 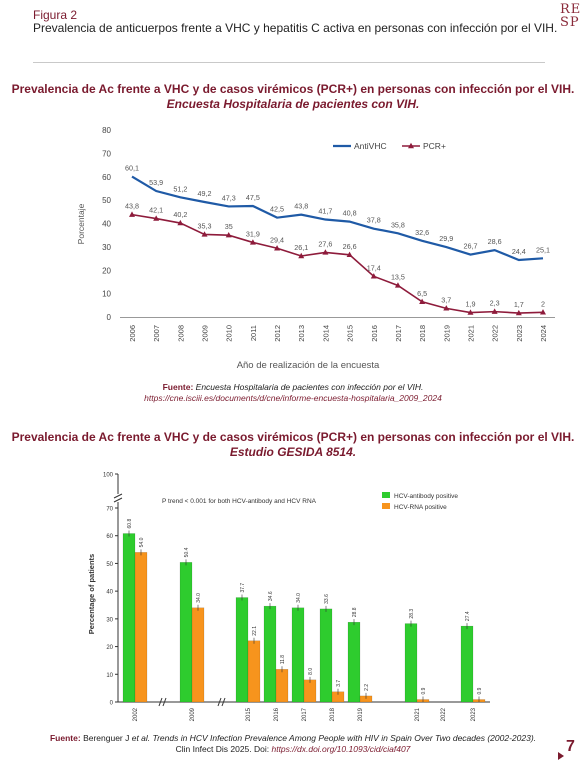 I want to click on antivhc-data-label: 32,6, so click(x=422, y=232).